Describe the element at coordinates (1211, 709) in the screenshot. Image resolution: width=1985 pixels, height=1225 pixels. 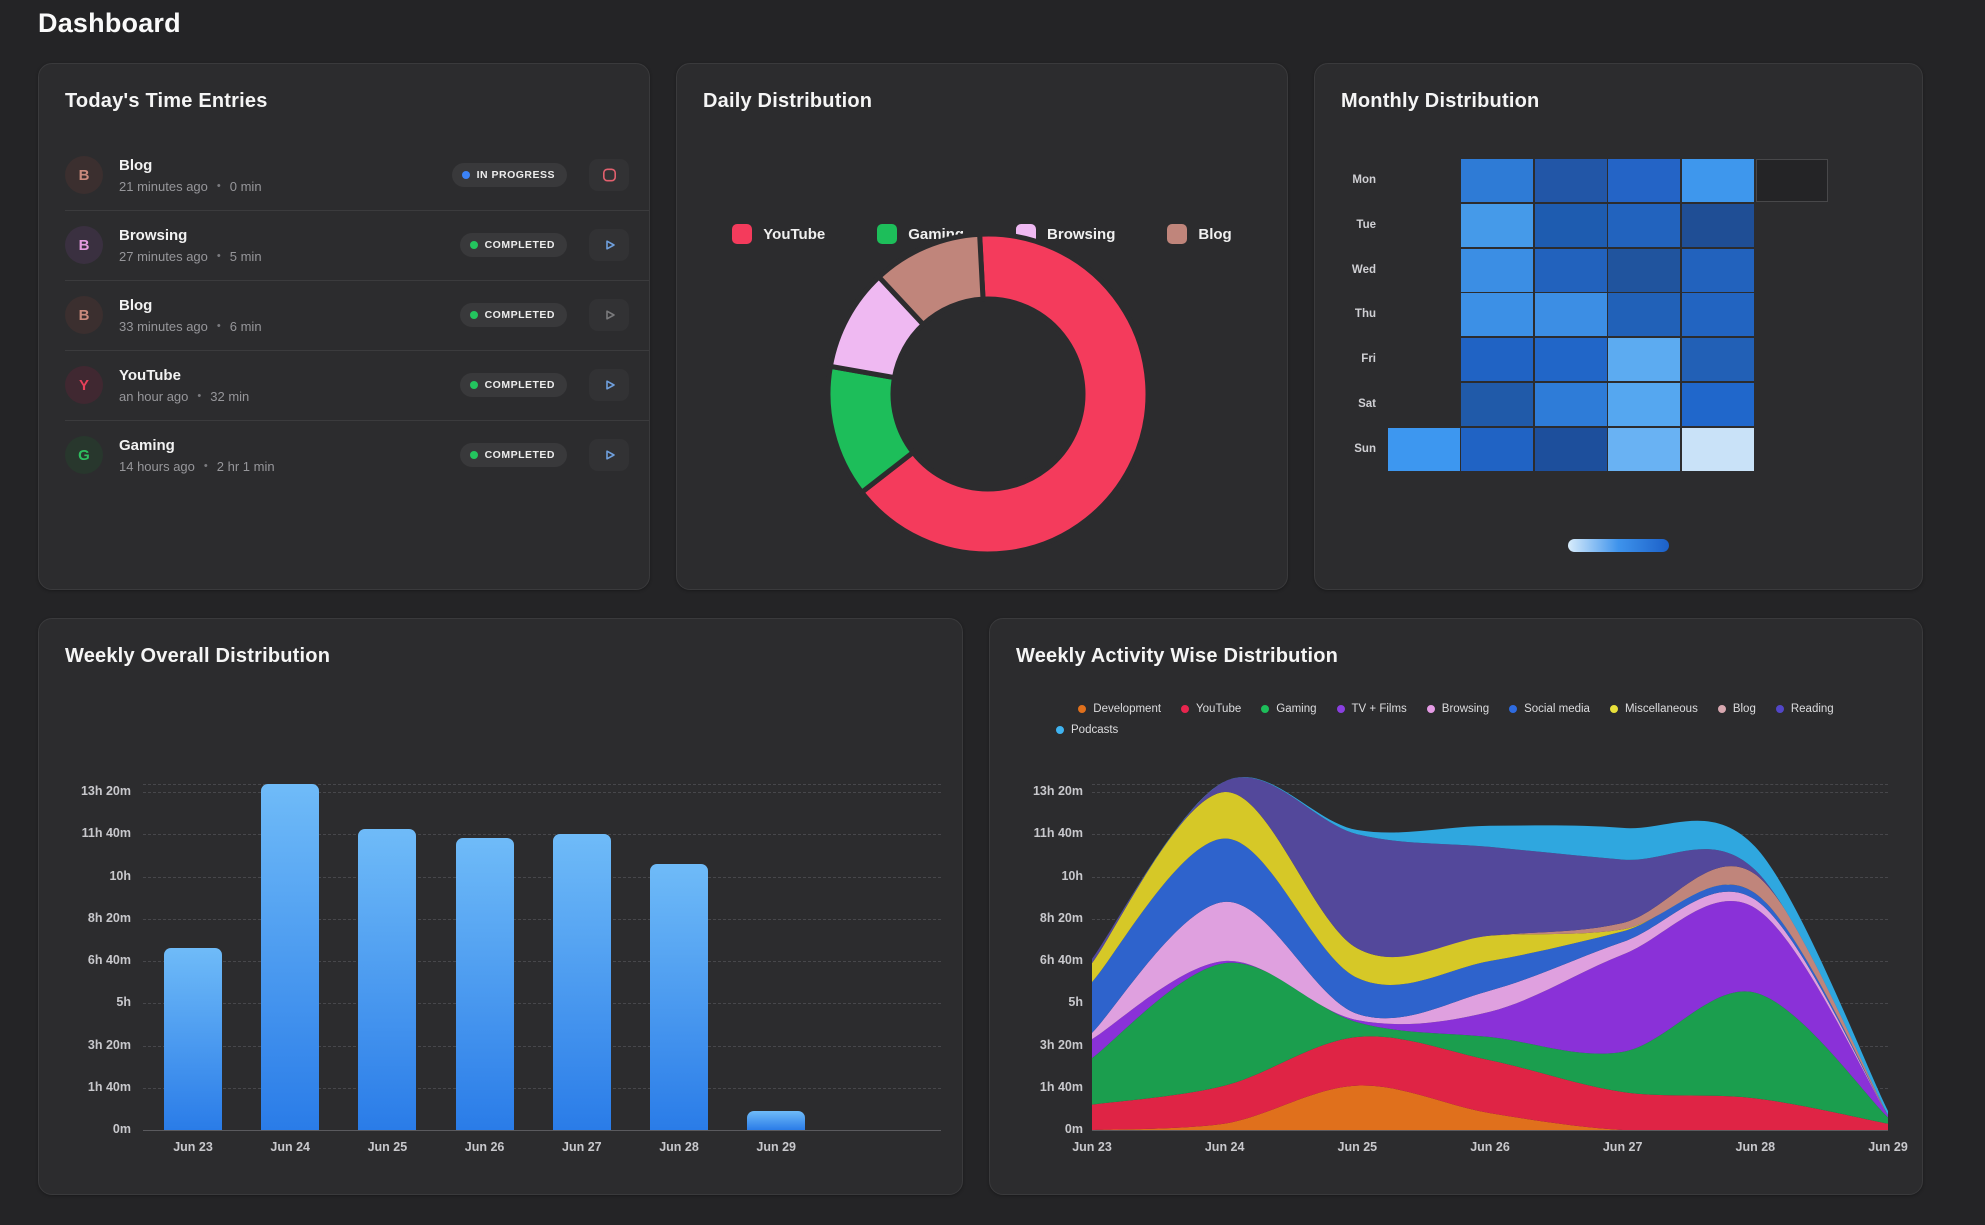
I see `area-legend-item: YouTube` at that location.